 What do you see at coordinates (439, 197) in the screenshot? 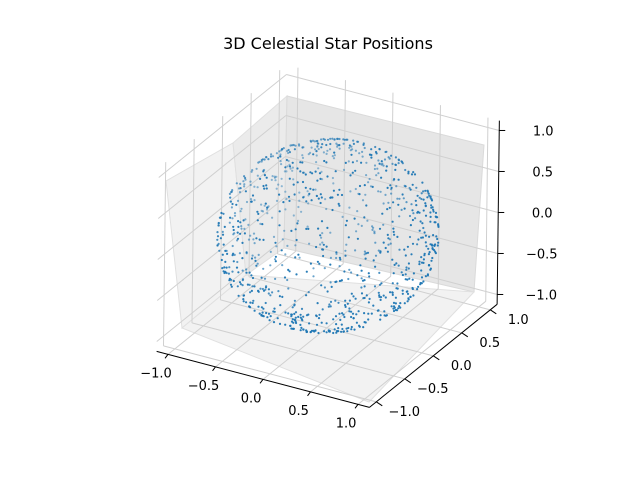
I see `grid-line-back-z` at bounding box center [439, 197].